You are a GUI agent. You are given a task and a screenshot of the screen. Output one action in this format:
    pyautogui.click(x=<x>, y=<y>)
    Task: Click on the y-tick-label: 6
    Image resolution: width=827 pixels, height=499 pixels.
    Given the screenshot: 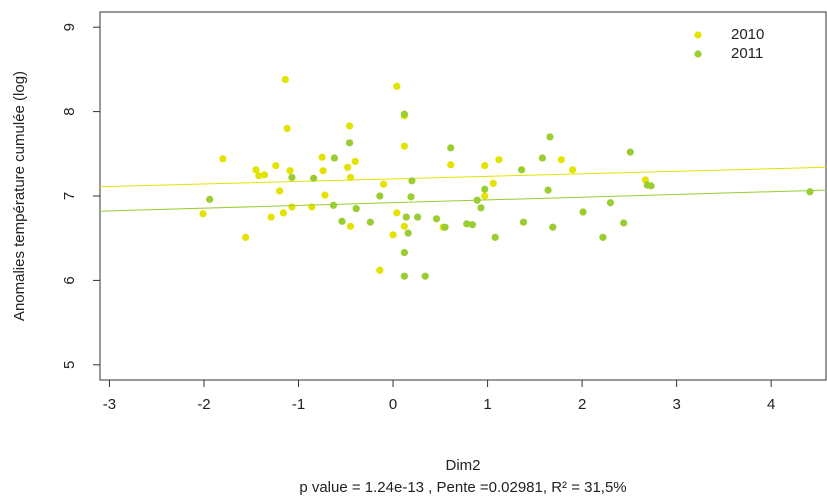 What is the action you would take?
    pyautogui.click(x=69, y=280)
    